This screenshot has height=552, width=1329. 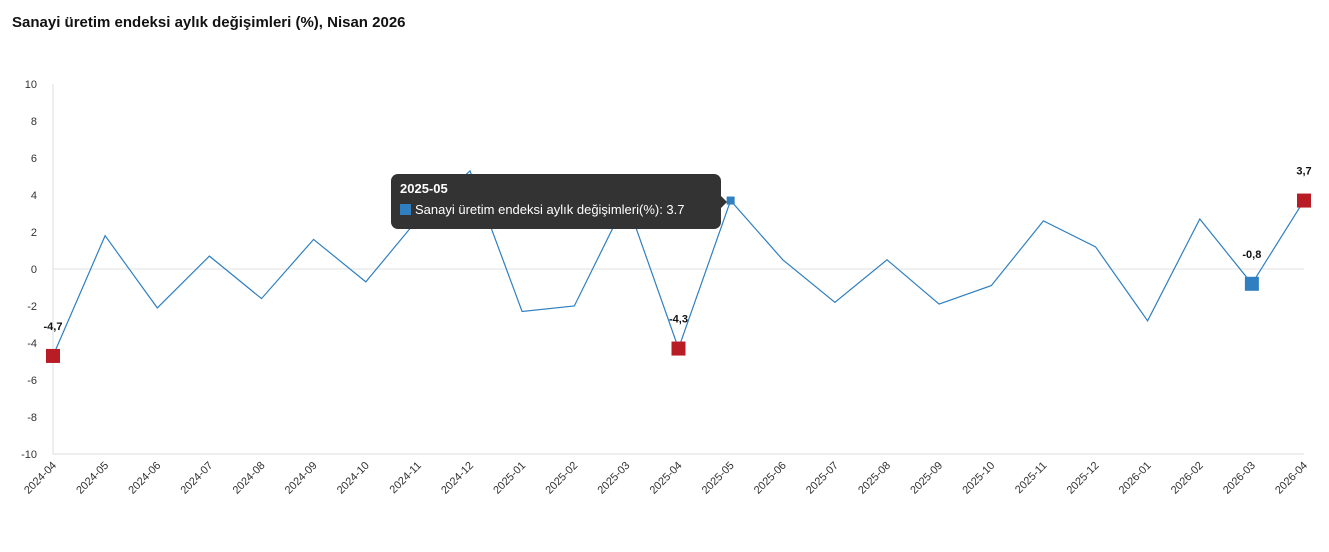 I want to click on y-tick-label: 0, so click(x=34, y=270).